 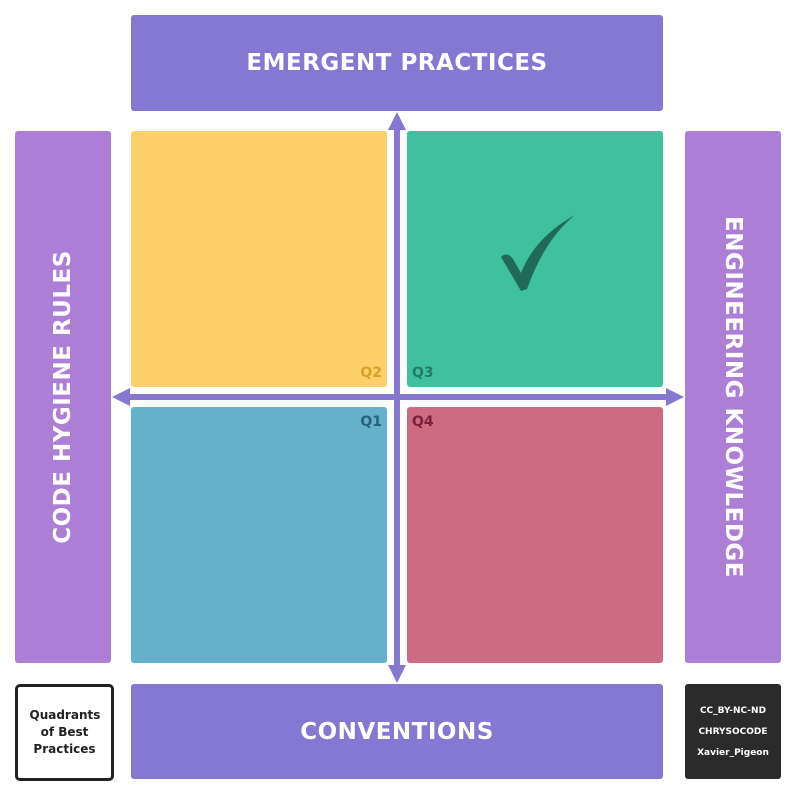 What do you see at coordinates (423, 422) in the screenshot?
I see `quadrant-q4-label: Q4` at bounding box center [423, 422].